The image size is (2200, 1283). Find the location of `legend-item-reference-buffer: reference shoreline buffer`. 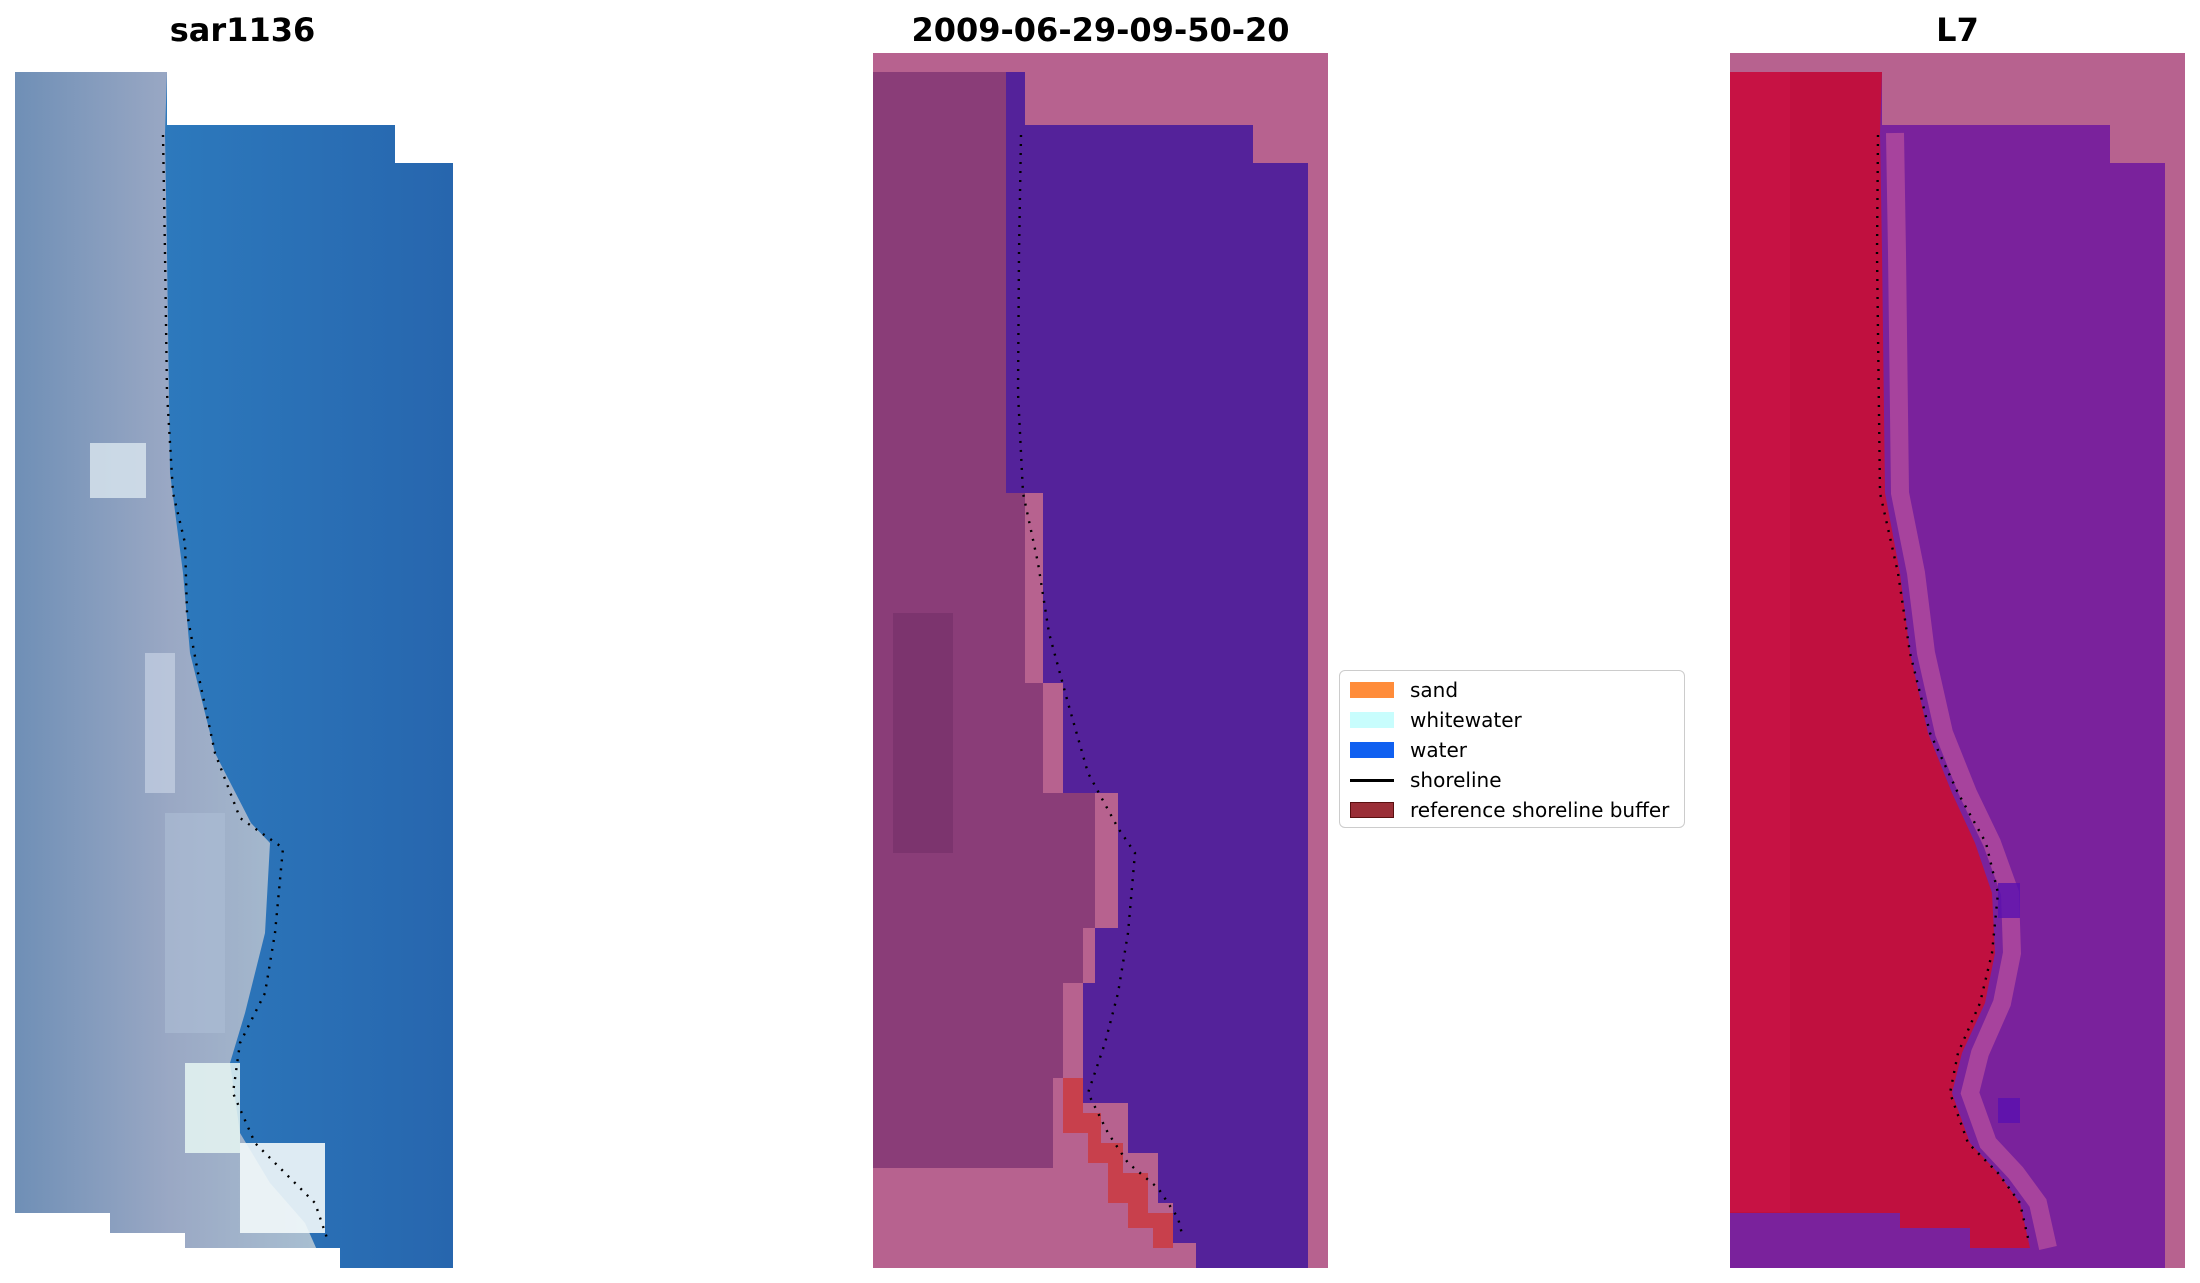

legend-item-reference-buffer: reference shoreline buffer is located at coordinates (1512, 810).